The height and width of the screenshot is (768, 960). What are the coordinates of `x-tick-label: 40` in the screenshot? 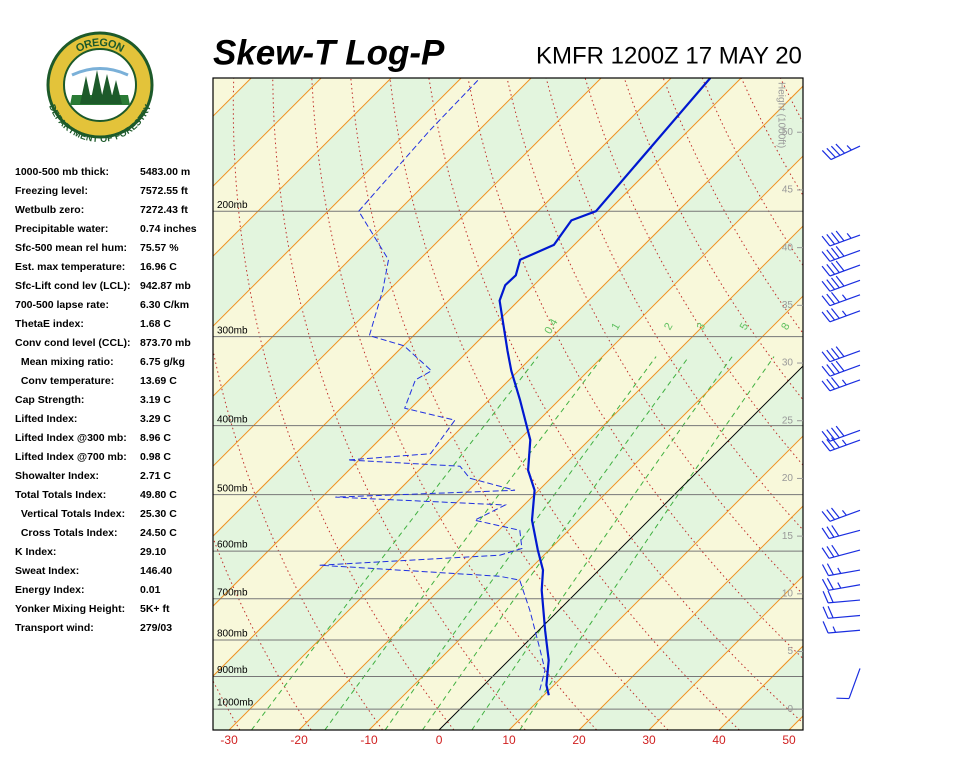 It's located at (719, 740).